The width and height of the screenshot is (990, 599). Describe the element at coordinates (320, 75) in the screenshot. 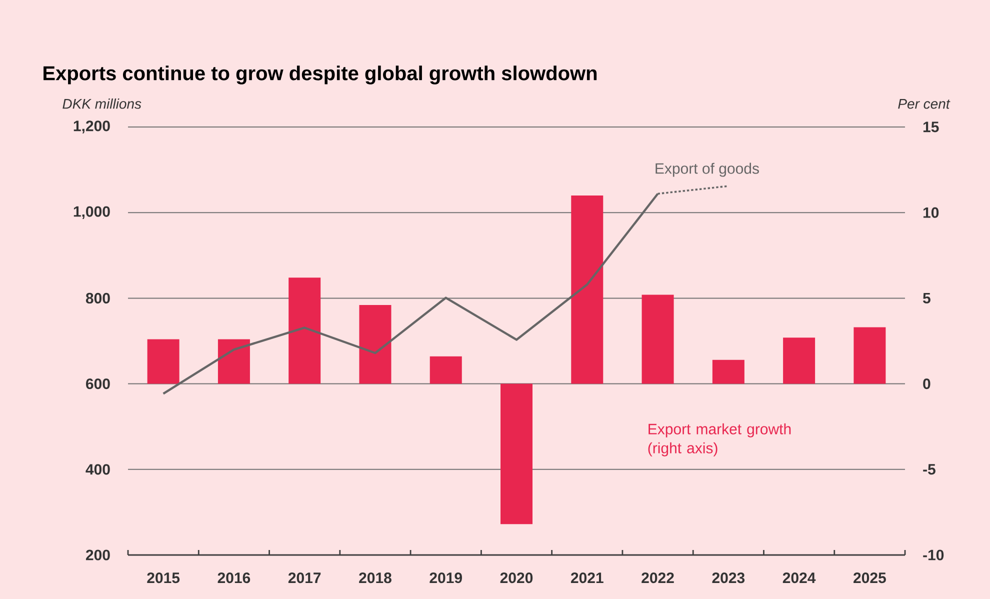

I see `chart-title: Exports continue to grow despite global growth slowdown` at that location.